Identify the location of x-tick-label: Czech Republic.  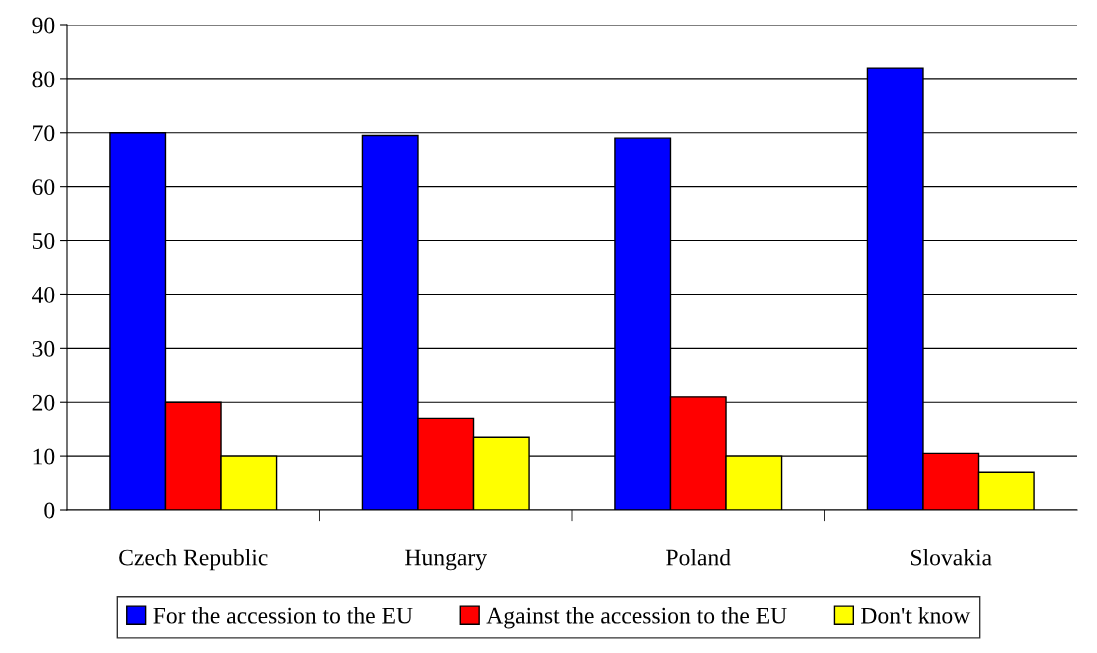
(193, 559).